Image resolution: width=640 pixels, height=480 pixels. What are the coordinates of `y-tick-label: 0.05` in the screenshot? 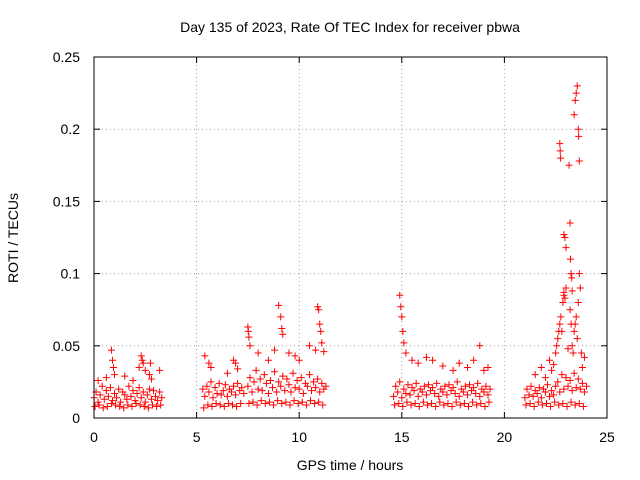 It's located at (66, 346).